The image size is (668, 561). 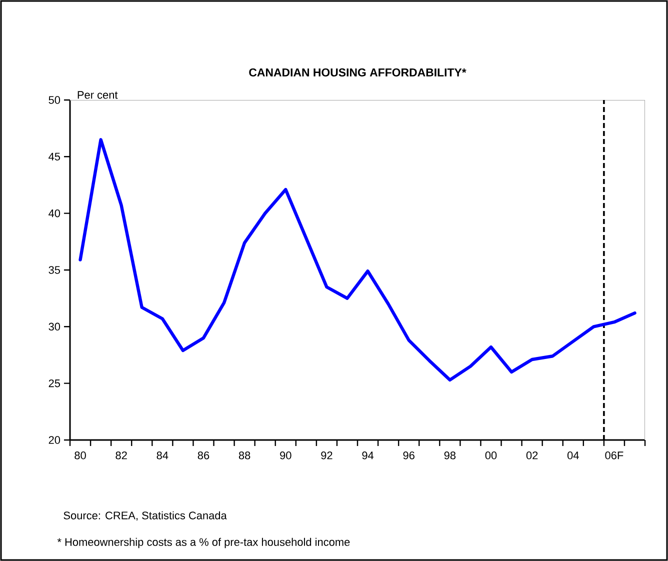 I want to click on y-tick-label: 25, so click(x=54, y=383).